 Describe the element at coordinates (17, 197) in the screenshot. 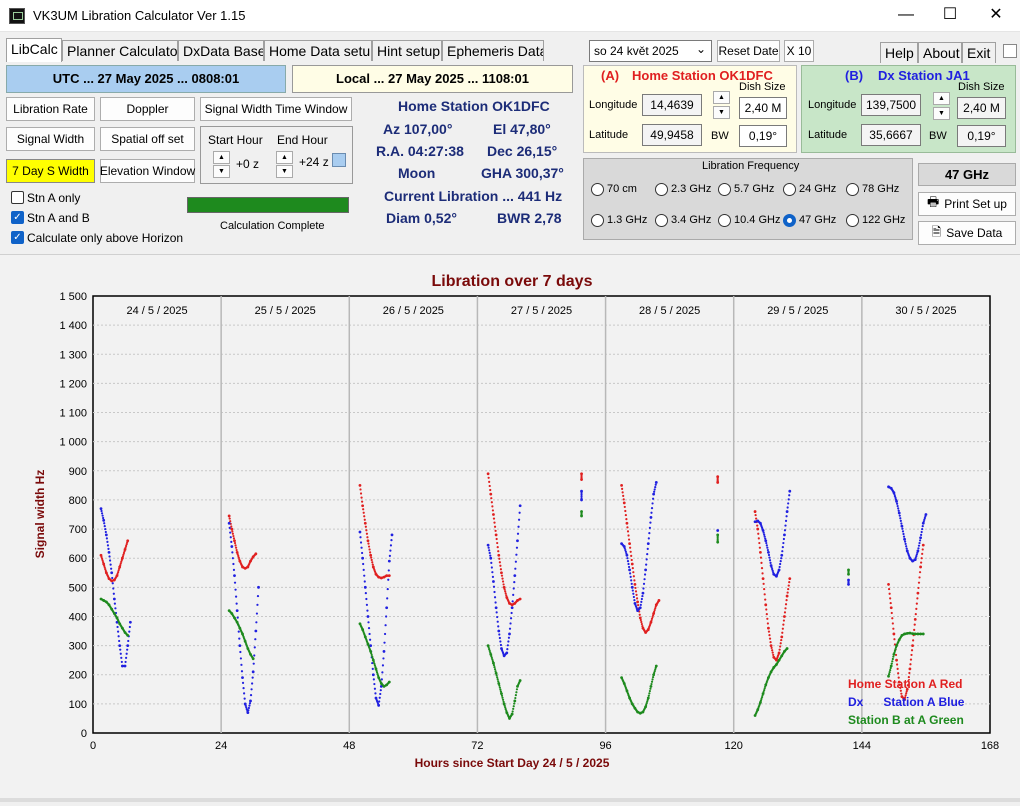

I see `stn-a-only-checkbox` at that location.